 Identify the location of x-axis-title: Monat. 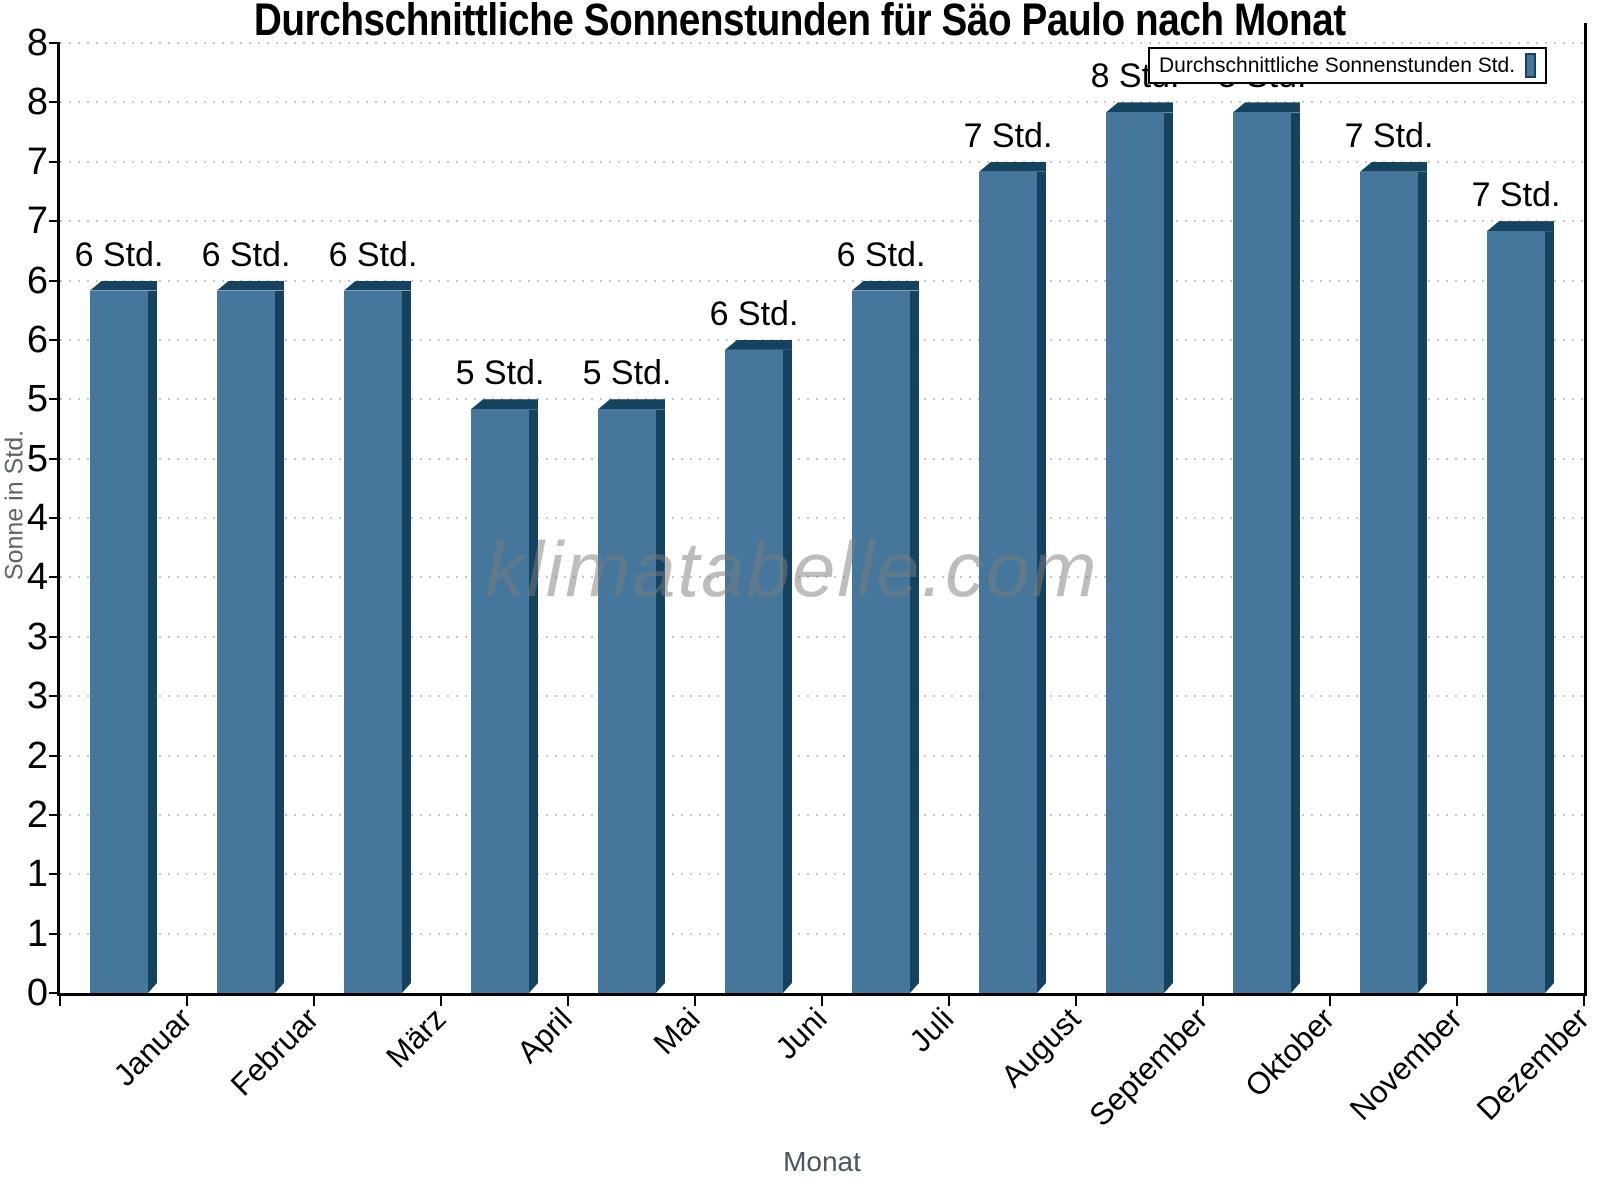
(822, 1161).